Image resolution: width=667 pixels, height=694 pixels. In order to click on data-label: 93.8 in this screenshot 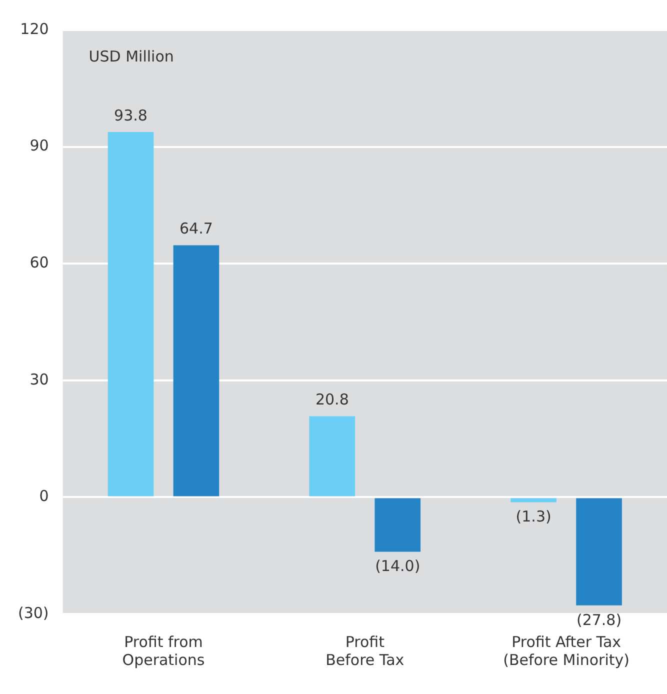, I will do `click(131, 115)`.